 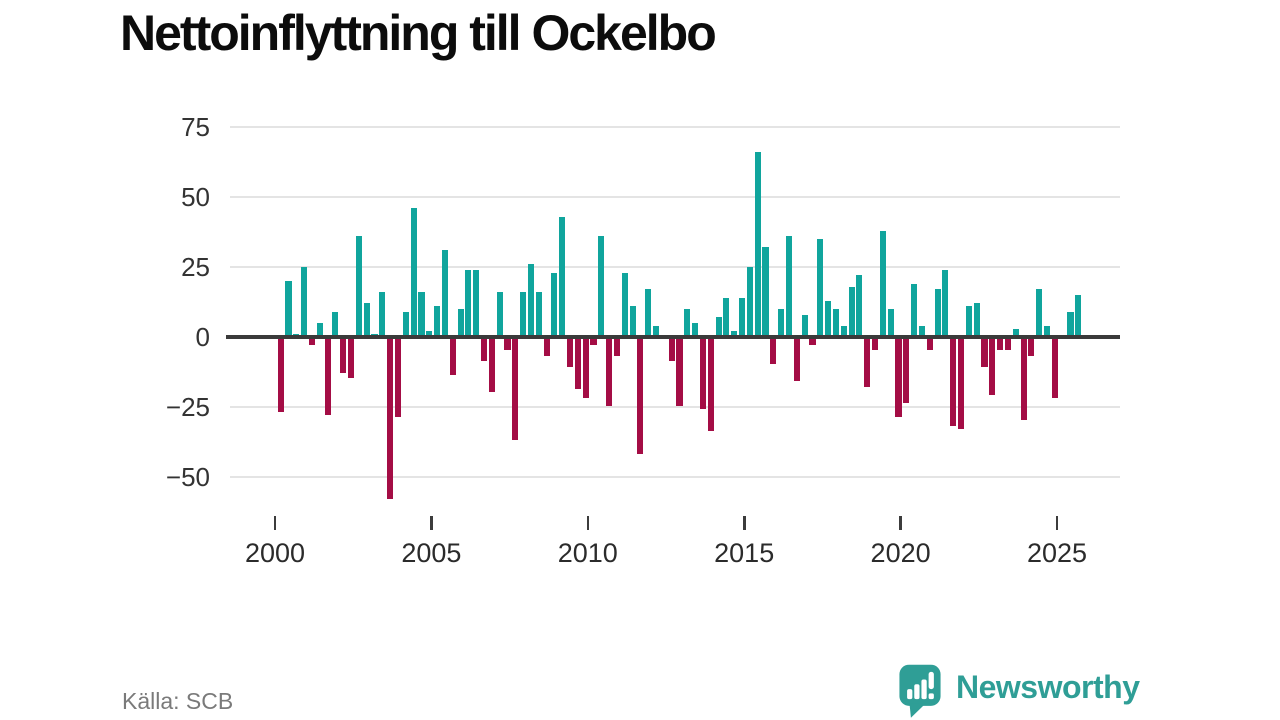 What do you see at coordinates (413, 272) in the screenshot?
I see `bar-2004-q2` at bounding box center [413, 272].